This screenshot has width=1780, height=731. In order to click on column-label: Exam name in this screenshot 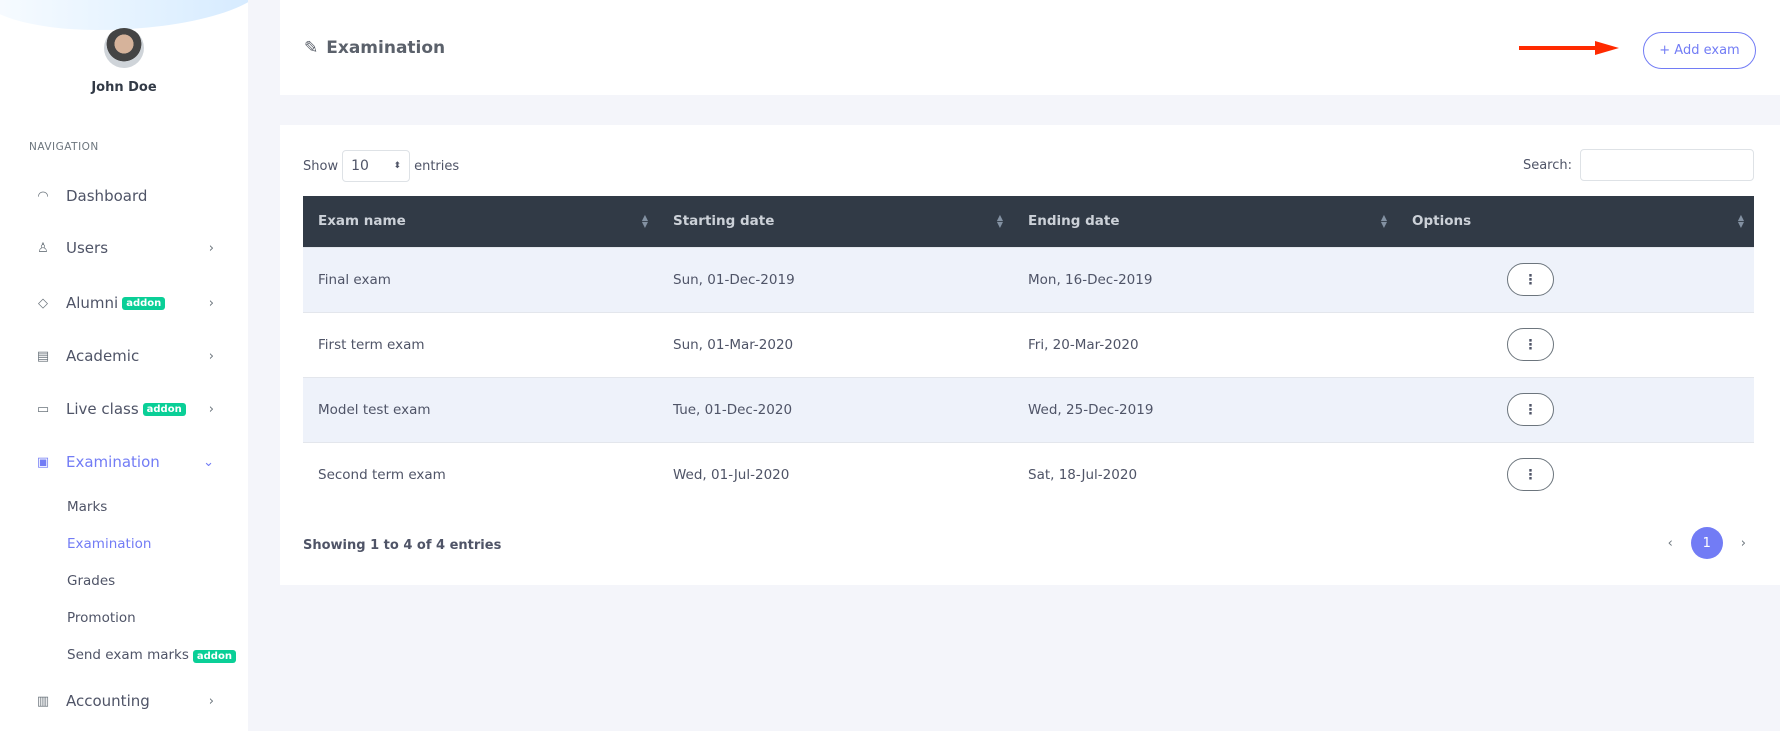, I will do `click(362, 221)`.